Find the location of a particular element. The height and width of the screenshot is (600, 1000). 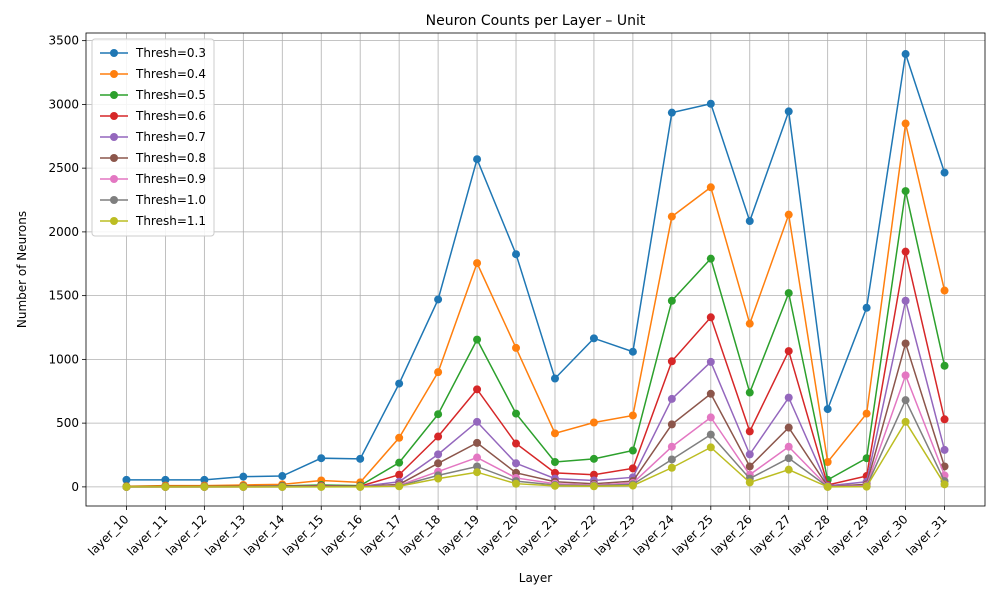

legend-item: Thresh=0.7 is located at coordinates (153, 137).